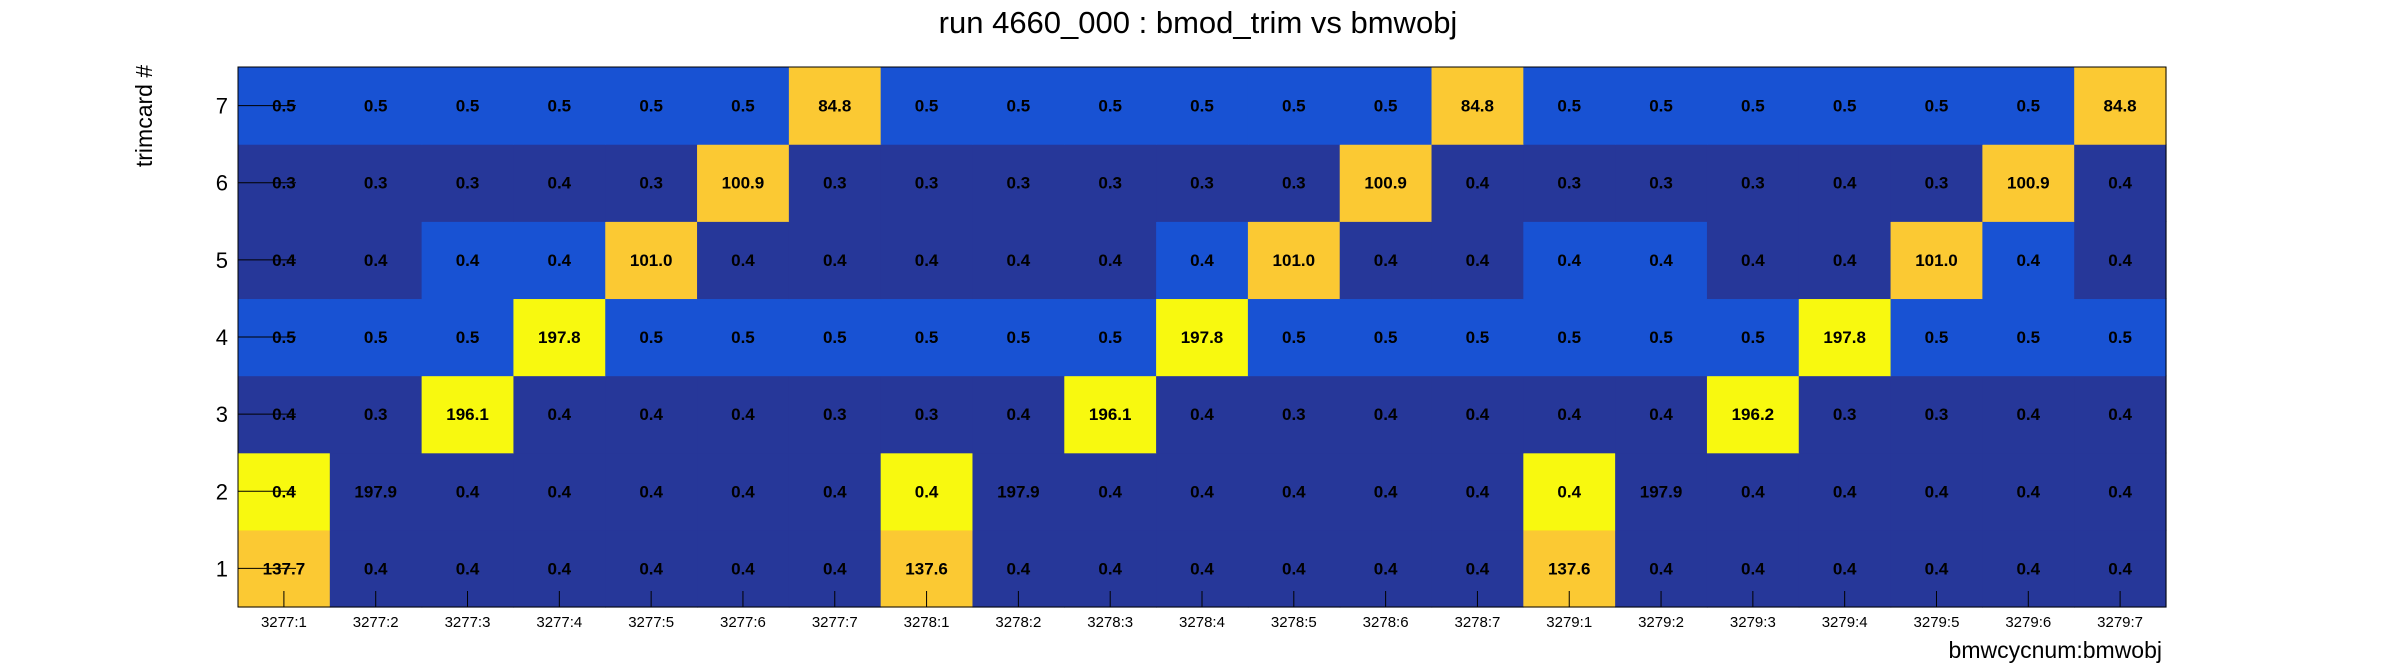 This screenshot has height=672, width=2396. What do you see at coordinates (1294, 622) in the screenshot?
I see `x-tick-label: 3278:5` at bounding box center [1294, 622].